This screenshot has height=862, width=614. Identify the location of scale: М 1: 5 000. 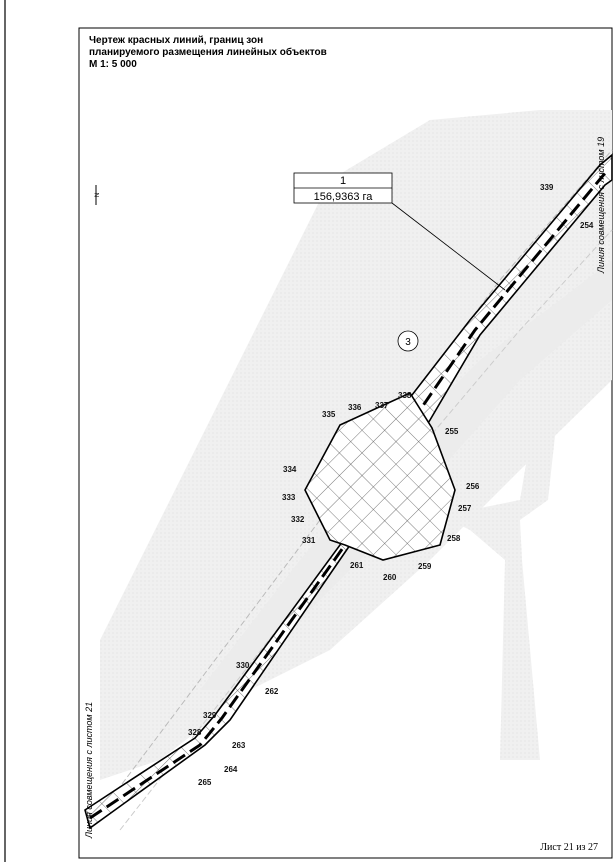
(113, 64).